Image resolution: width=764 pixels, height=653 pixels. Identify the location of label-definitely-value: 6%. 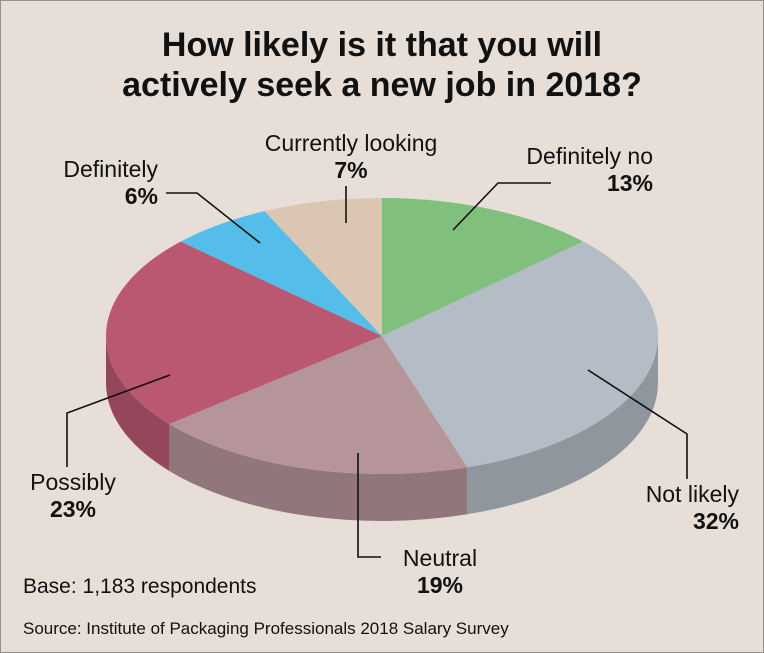
(141, 196).